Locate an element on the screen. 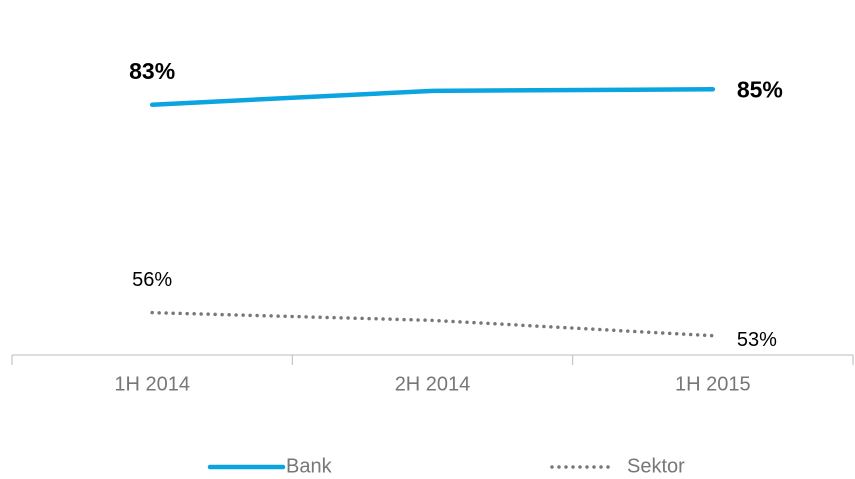 This screenshot has width=855, height=479. legend-label: Sektor is located at coordinates (656, 466).